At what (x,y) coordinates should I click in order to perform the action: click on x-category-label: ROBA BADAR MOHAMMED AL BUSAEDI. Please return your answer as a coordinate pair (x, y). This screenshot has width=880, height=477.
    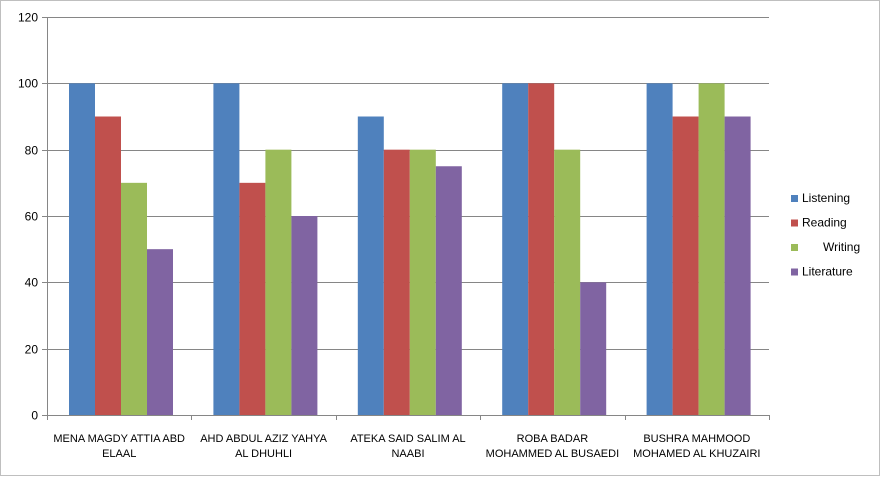
    Looking at the image, I should click on (552, 446).